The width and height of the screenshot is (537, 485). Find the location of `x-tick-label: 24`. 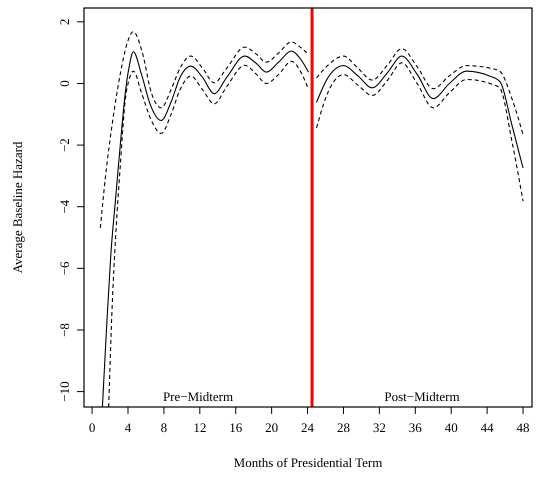

x-tick-label: 24 is located at coordinates (308, 427).